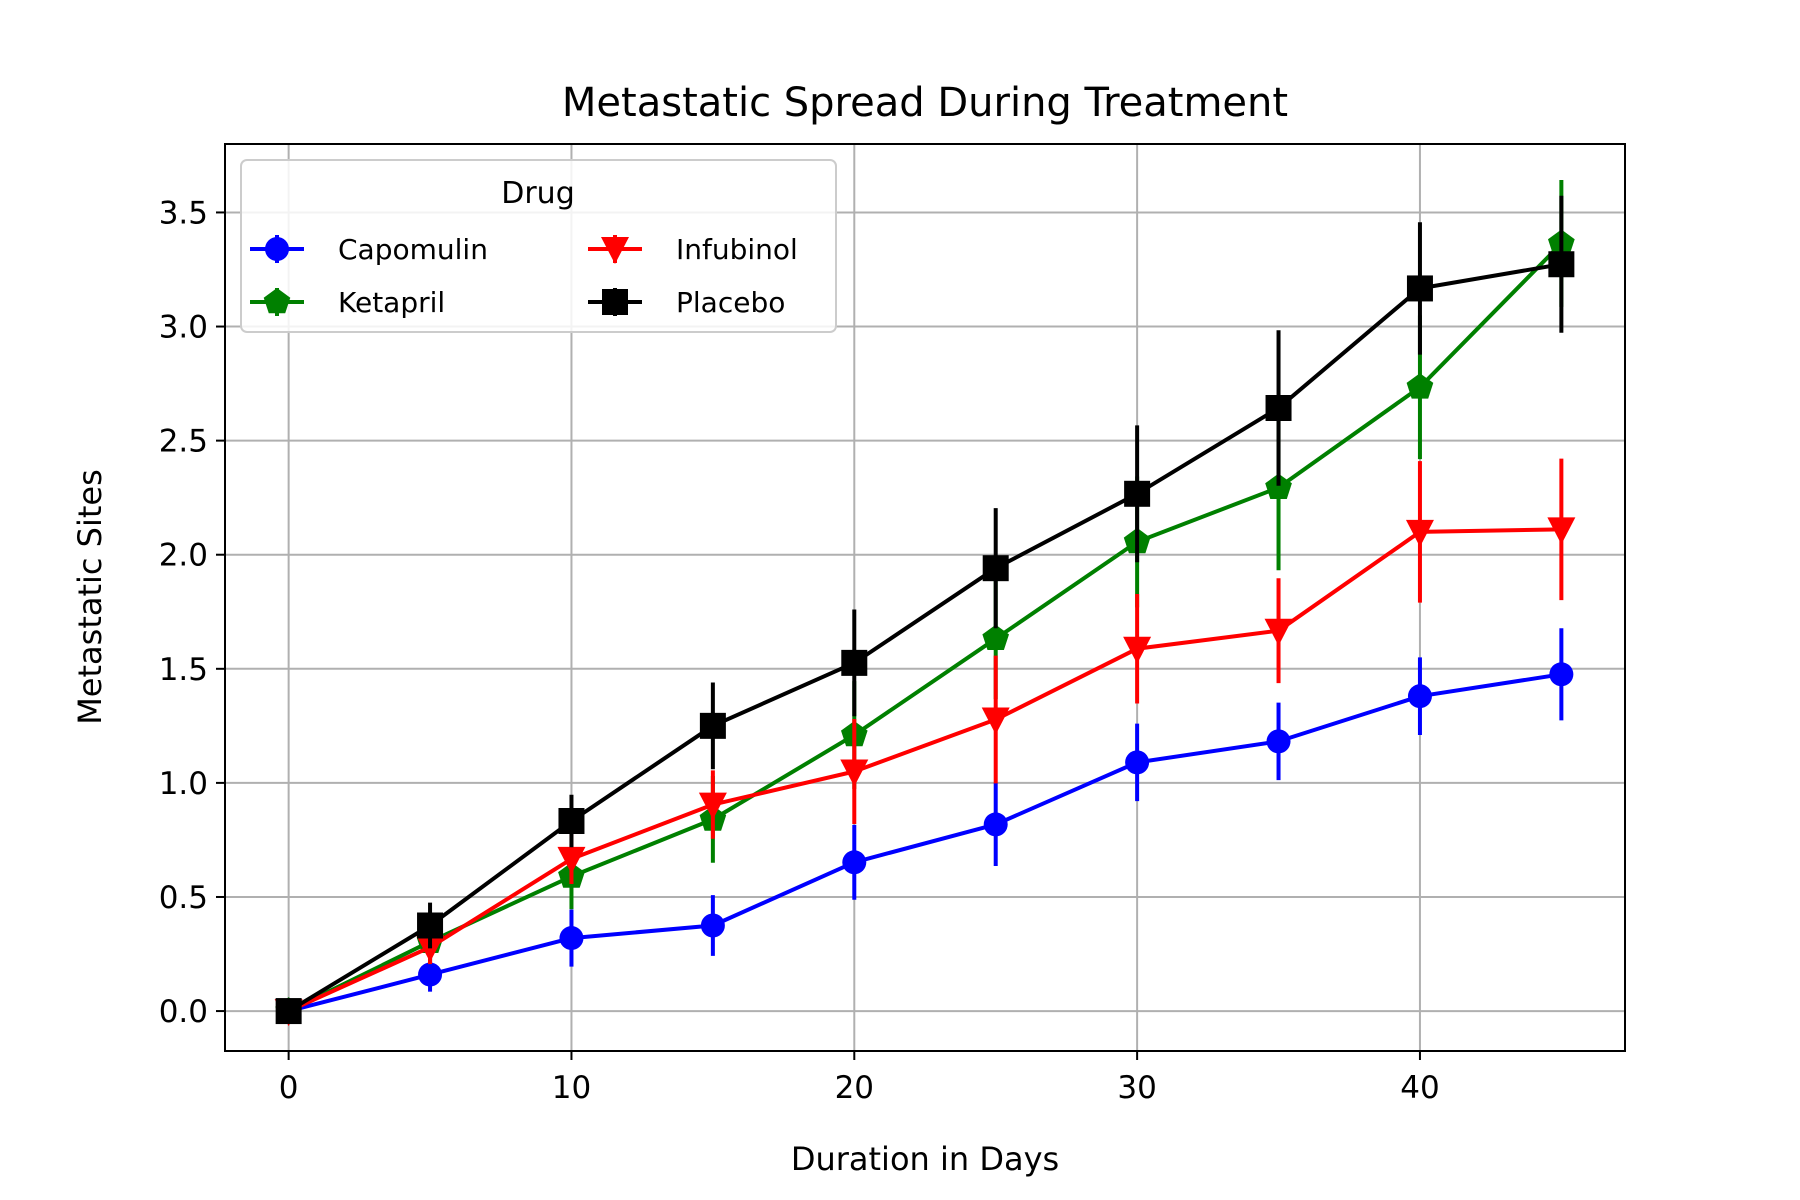  I want to click on legend-item-ketapril: Ketapril, so click(347, 302).